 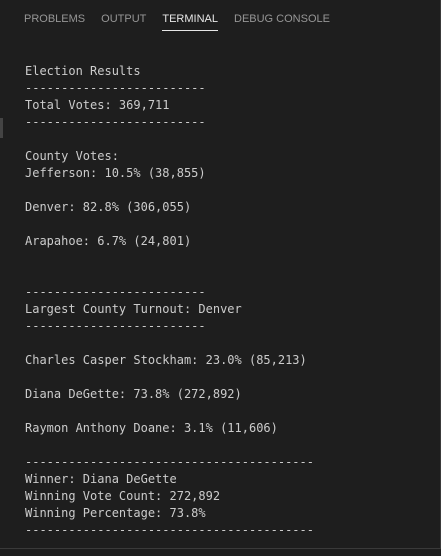 I want to click on output-block: Charles Casper Stockham: 23.0% (85,213), so click(x=169, y=360).